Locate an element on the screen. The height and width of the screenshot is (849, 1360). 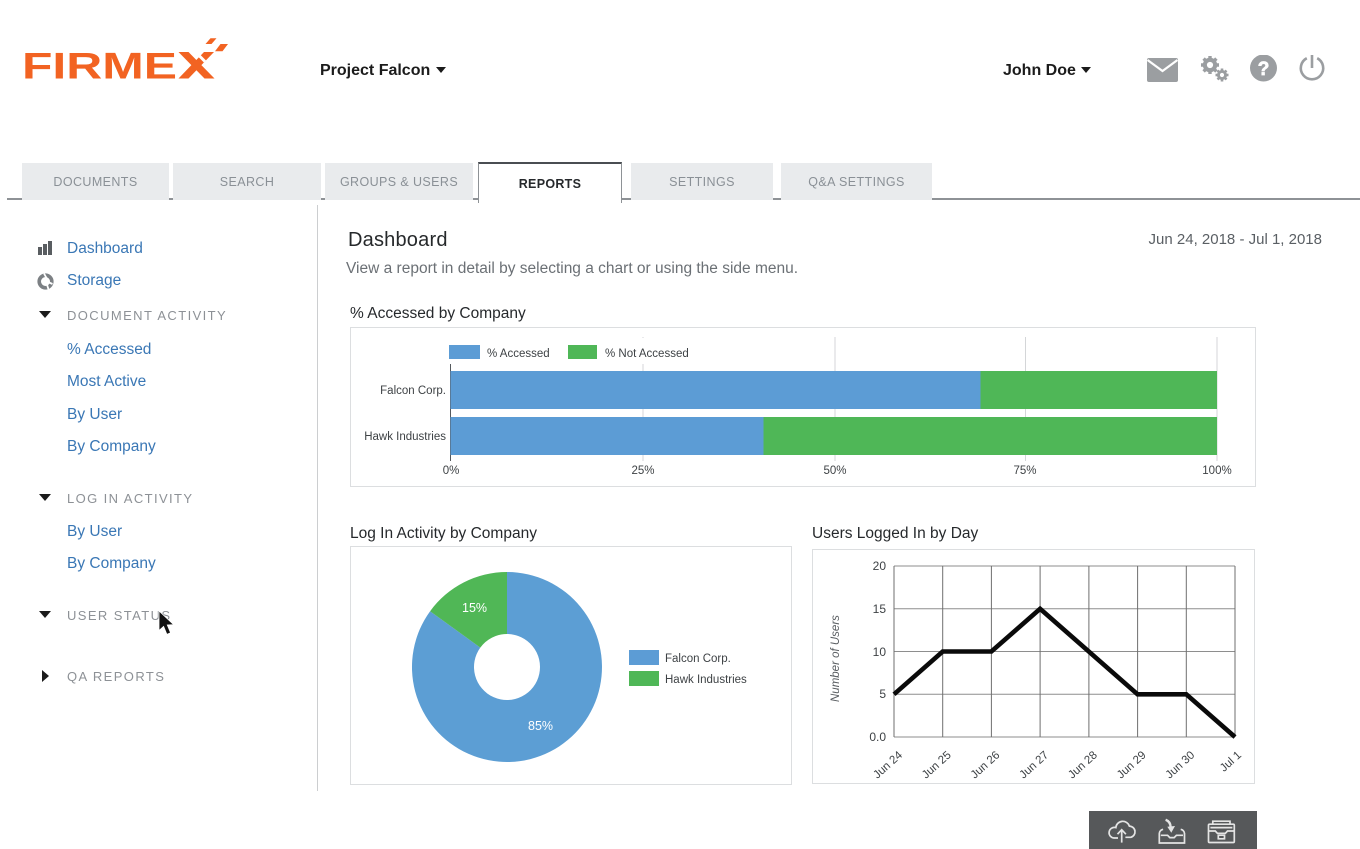
svg-text: 20 is located at coordinates (880, 566).